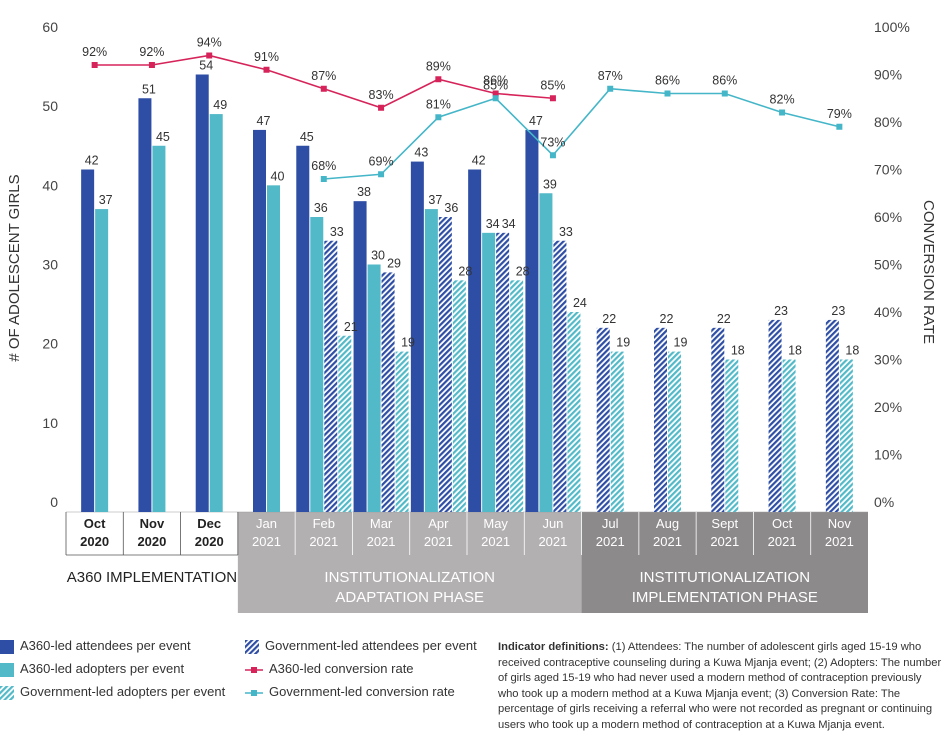  Describe the element at coordinates (323, 166) in the screenshot. I see `line-value-label: 68%` at that location.